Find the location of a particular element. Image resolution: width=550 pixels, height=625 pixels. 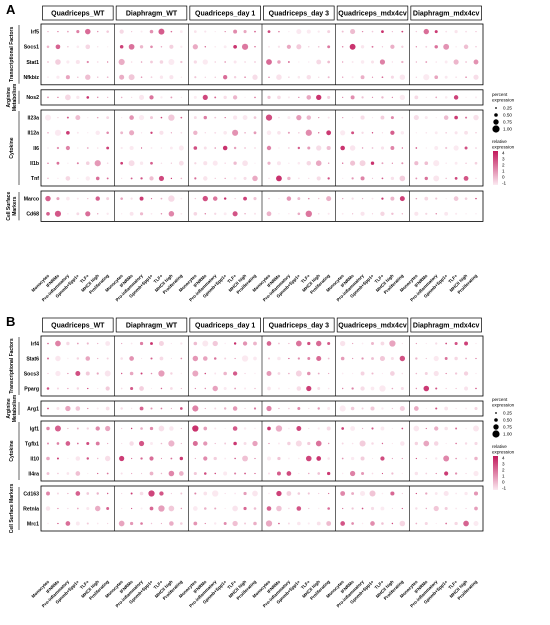

gene-label: Il10 is located at coordinates (34, 459).